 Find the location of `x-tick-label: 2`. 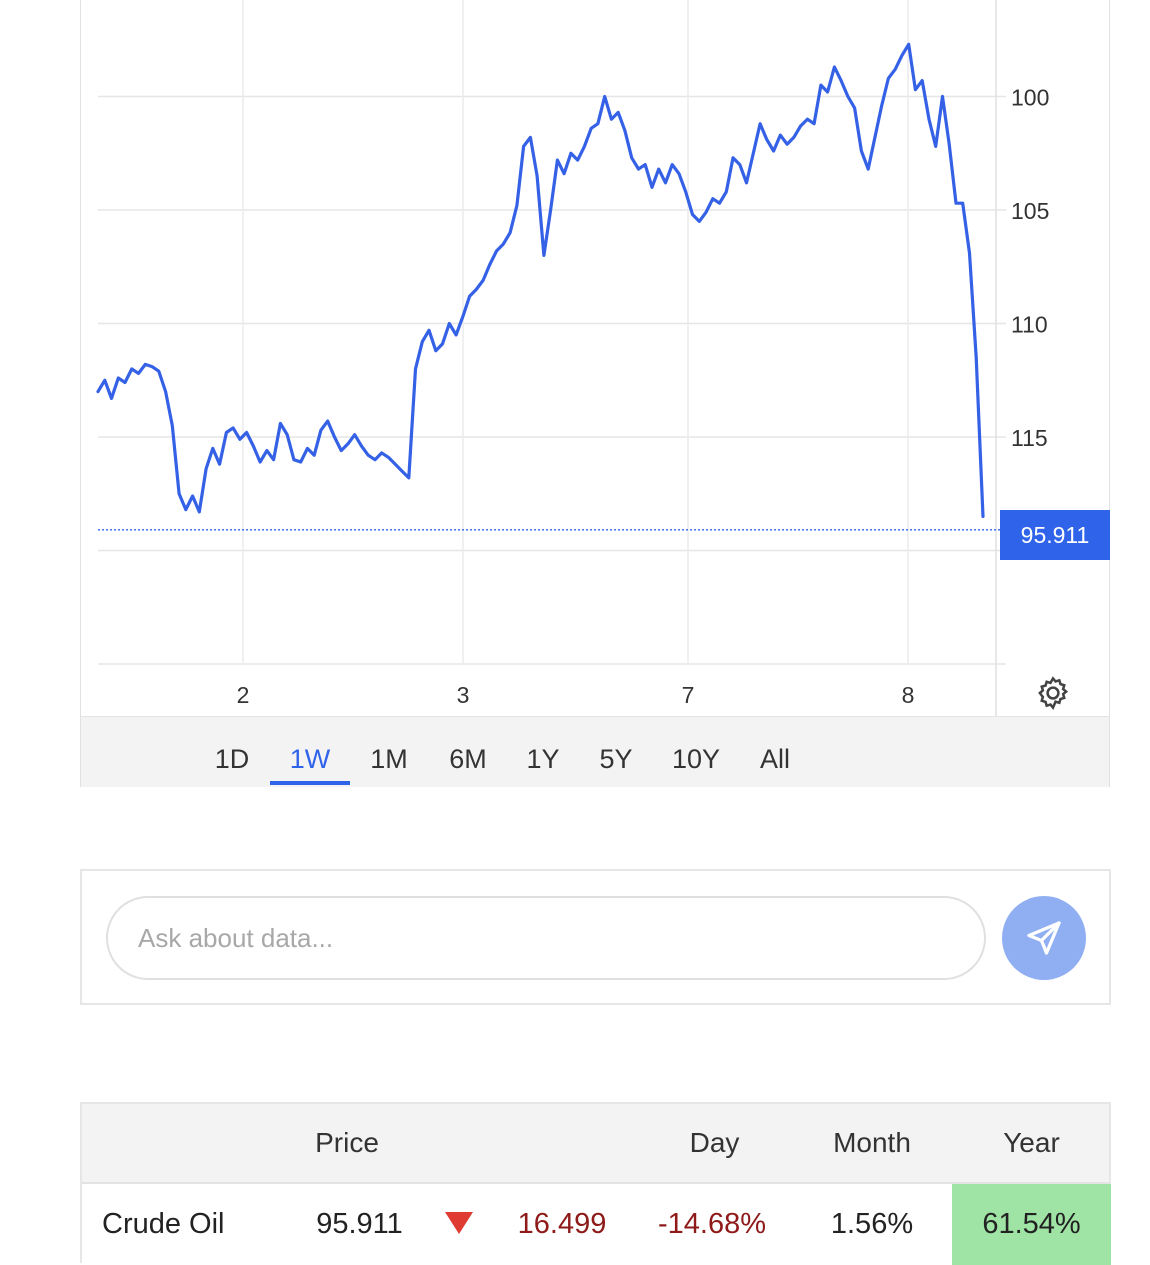

x-tick-label: 2 is located at coordinates (243, 695).